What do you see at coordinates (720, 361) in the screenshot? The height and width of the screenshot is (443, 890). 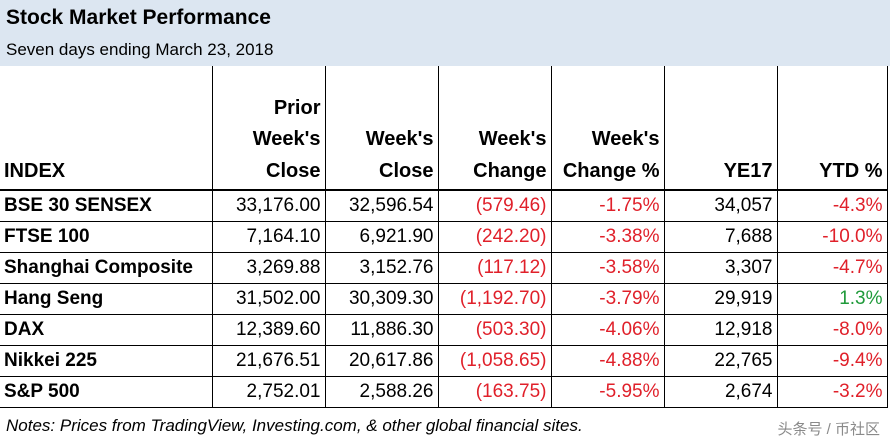 I see `cell-ye17: 22,765` at bounding box center [720, 361].